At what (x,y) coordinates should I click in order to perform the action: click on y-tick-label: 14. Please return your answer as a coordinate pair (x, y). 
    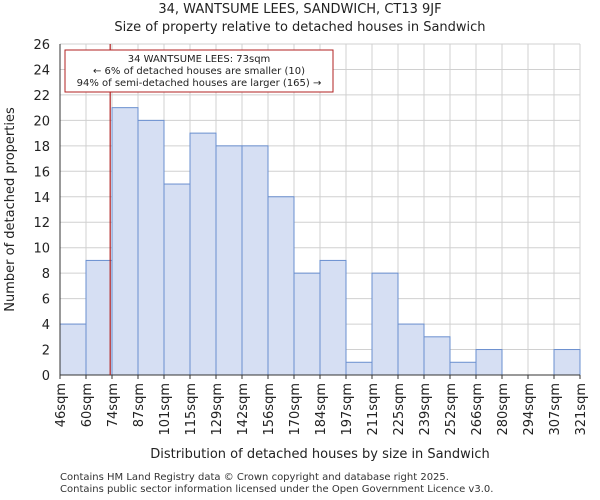
    Looking at the image, I should click on (41, 198).